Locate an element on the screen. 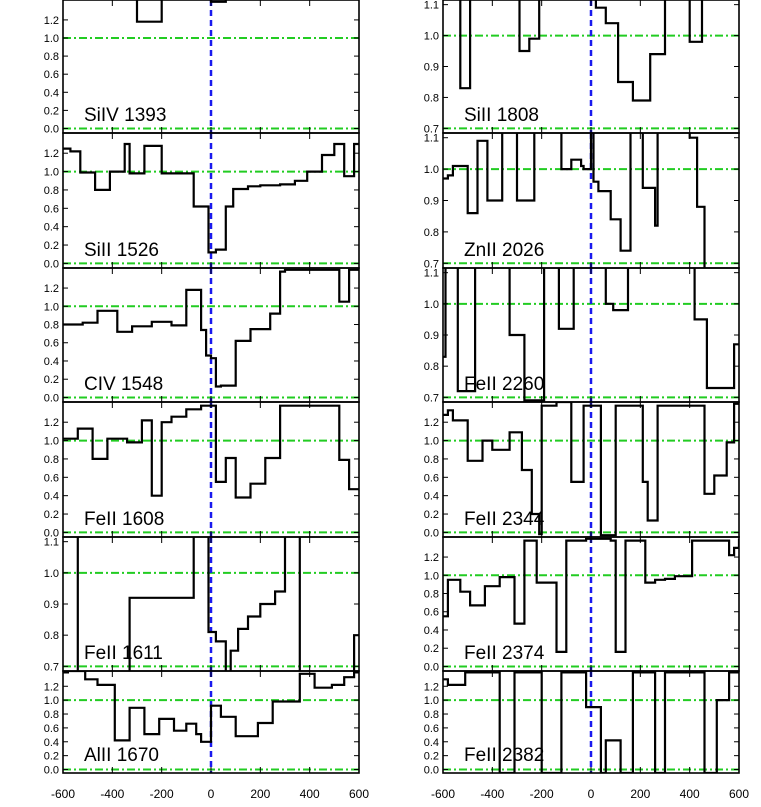  panel-feii-2260: 0.7 0.8 0.9 1.0 1.1 FeII 2260 is located at coordinates (582, 335).